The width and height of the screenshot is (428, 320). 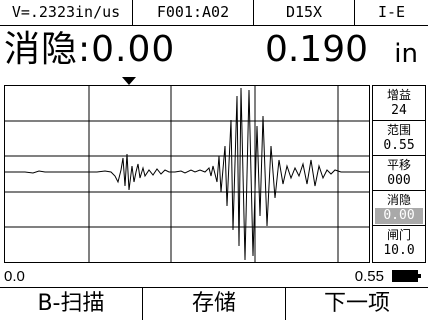 What do you see at coordinates (406, 276) in the screenshot?
I see `battery-icon` at bounding box center [406, 276].